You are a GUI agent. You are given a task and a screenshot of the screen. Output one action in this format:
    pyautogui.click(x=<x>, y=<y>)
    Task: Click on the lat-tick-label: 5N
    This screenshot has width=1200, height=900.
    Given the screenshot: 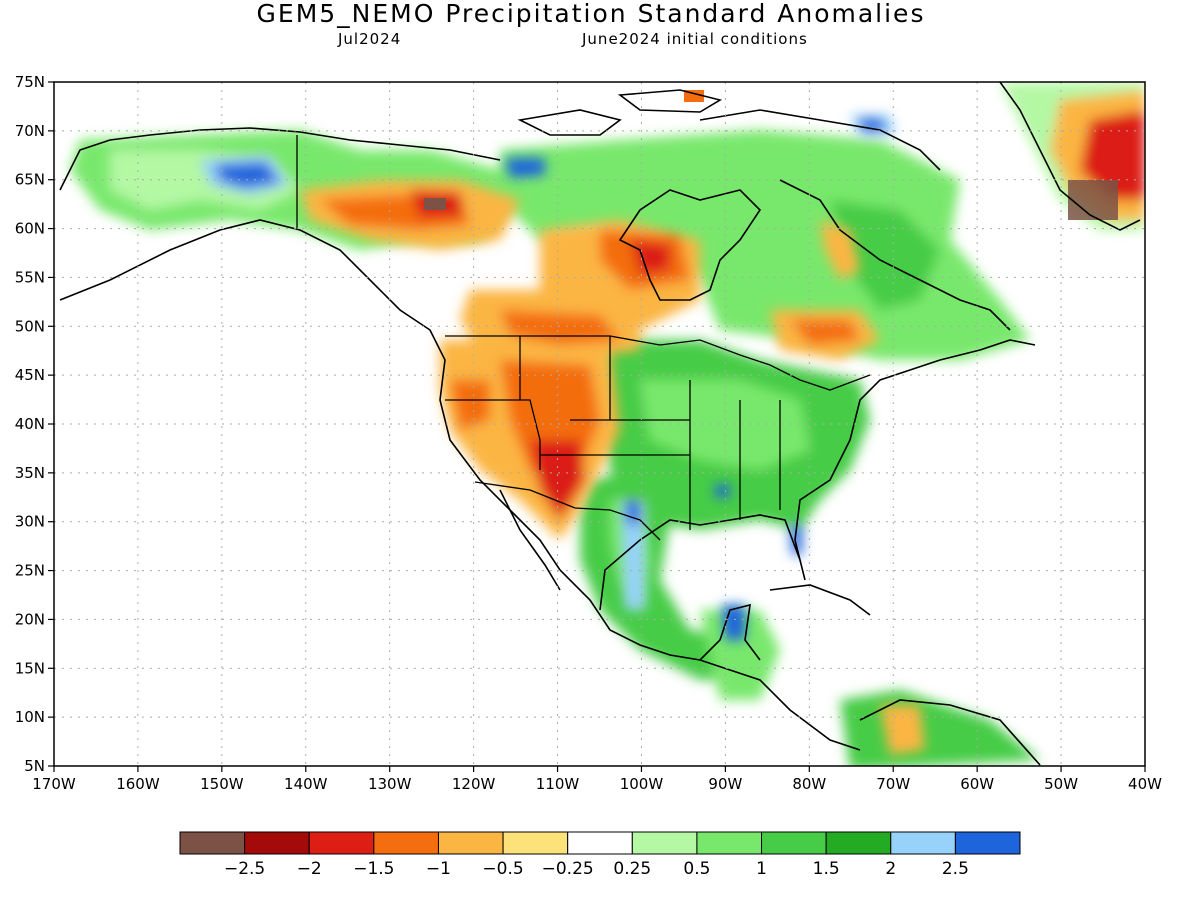 What is the action you would take?
    pyautogui.click(x=34, y=766)
    